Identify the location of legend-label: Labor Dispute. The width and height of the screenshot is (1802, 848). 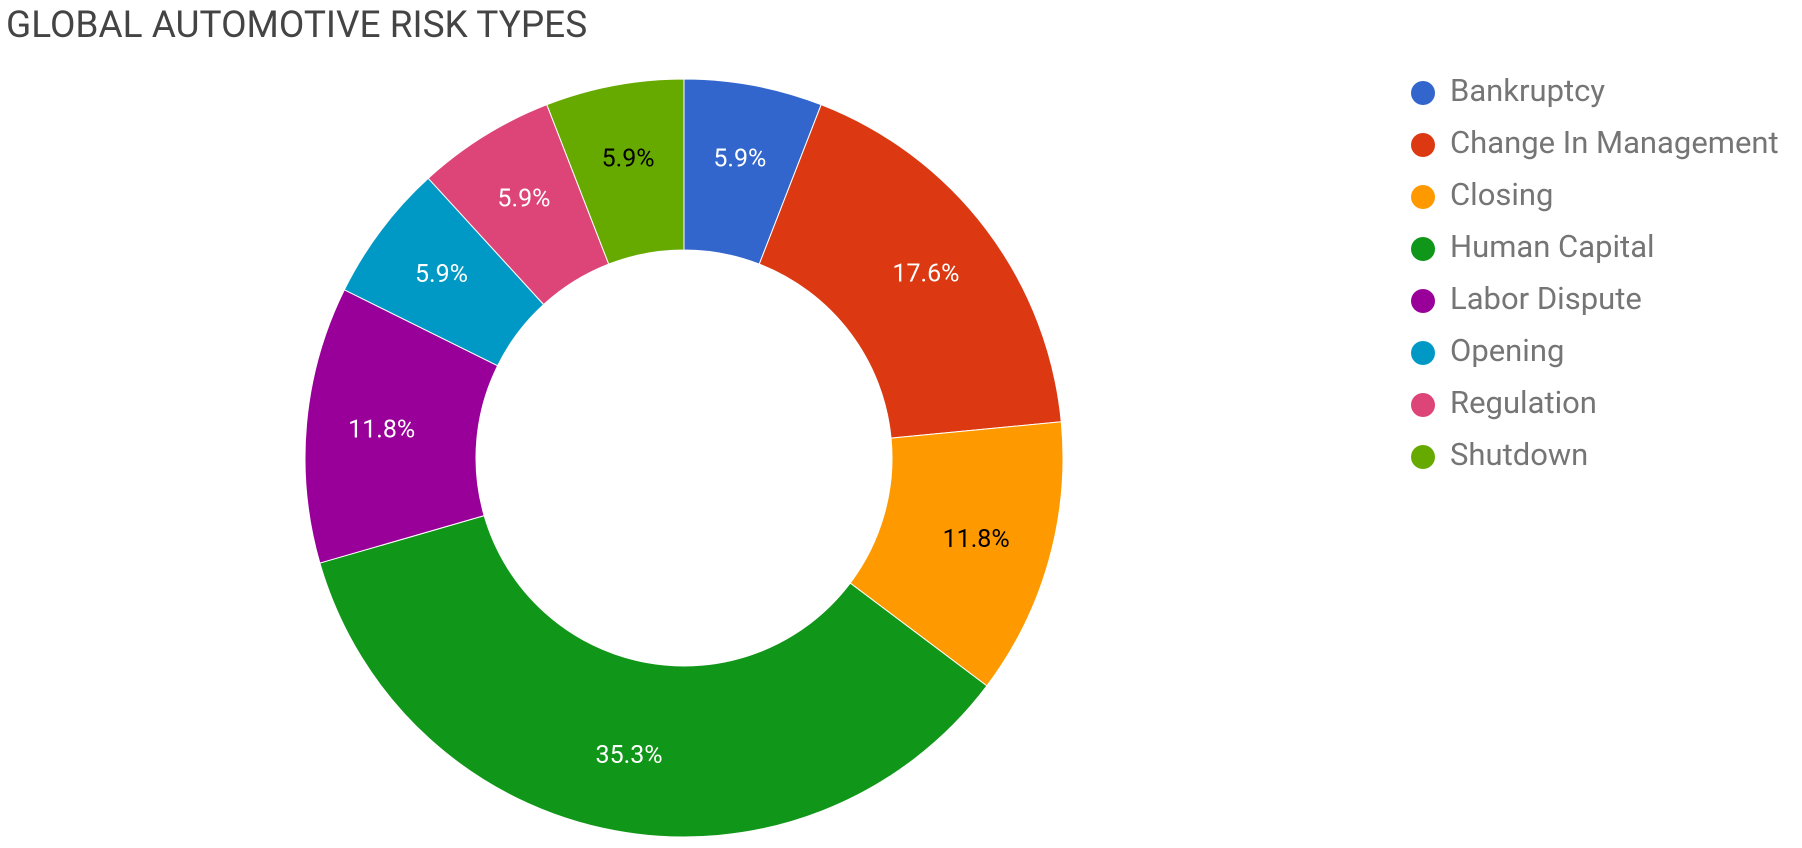
(1546, 298).